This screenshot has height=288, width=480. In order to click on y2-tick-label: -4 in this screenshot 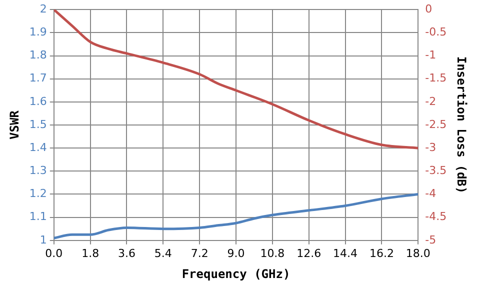, I will do `click(430, 193)`.